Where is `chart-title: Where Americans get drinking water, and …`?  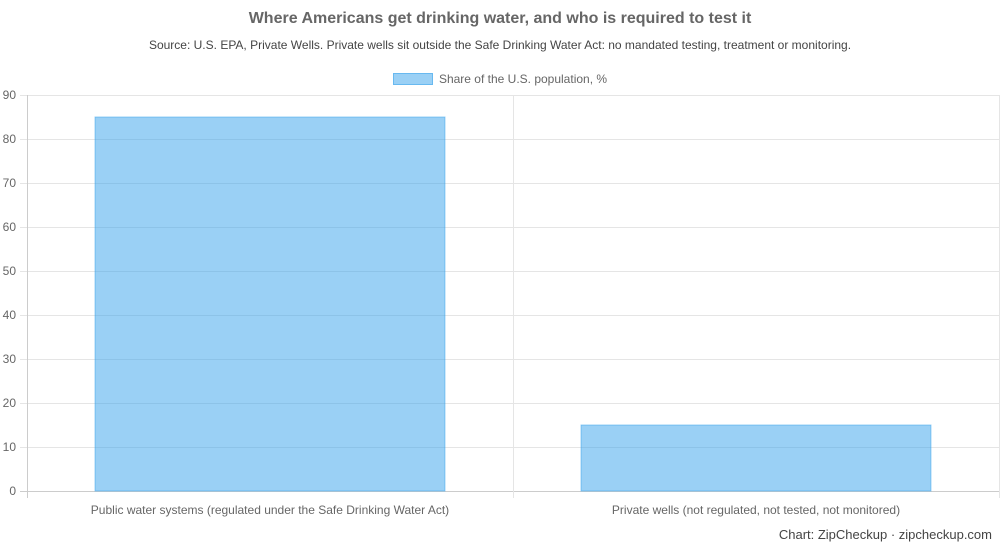
chart-title: Where Americans get drinking water, and … is located at coordinates (500, 18).